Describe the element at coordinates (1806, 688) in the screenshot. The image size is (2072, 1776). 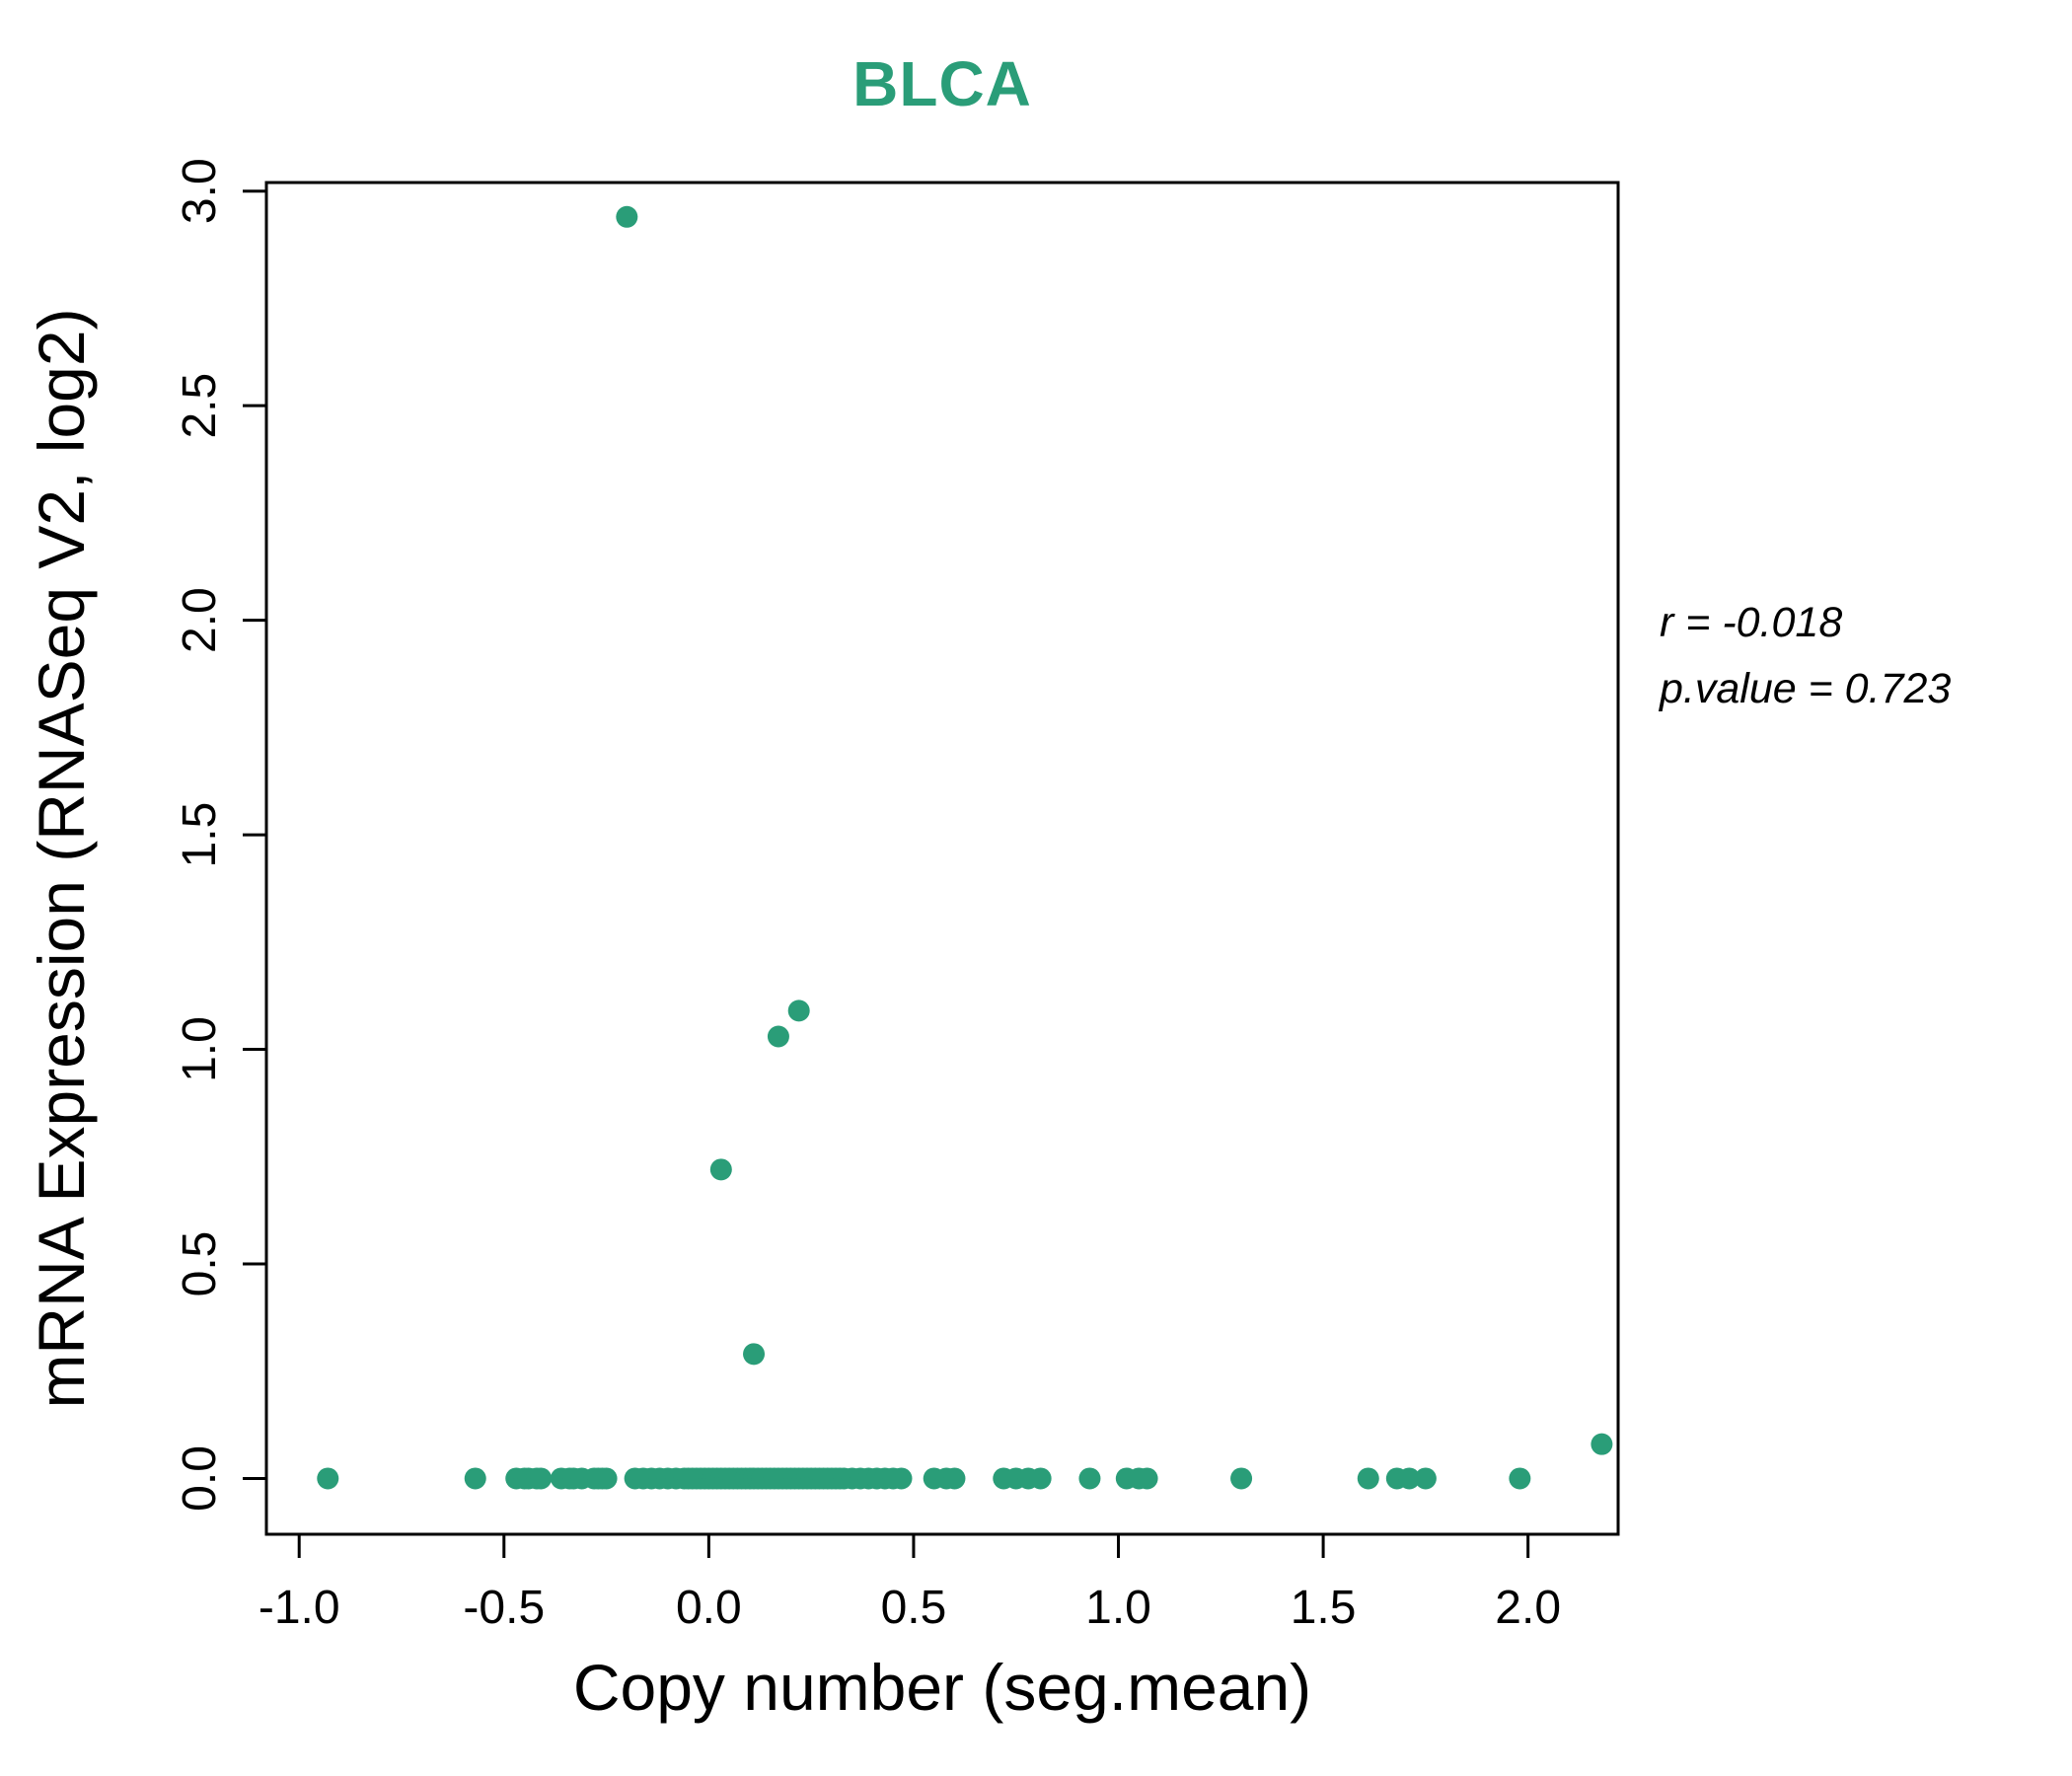
I see `correlation-p-value: p.value = 0.723` at that location.